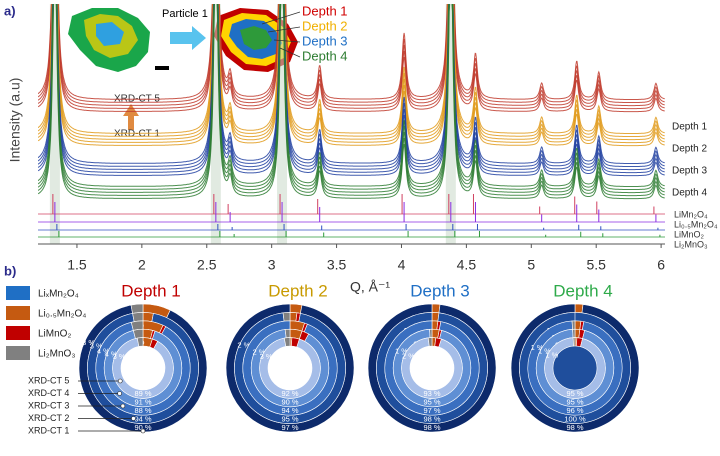 This screenshot has width=720, height=456. Describe the element at coordinates (131, 117) in the screenshot. I see `arrow` at that location.